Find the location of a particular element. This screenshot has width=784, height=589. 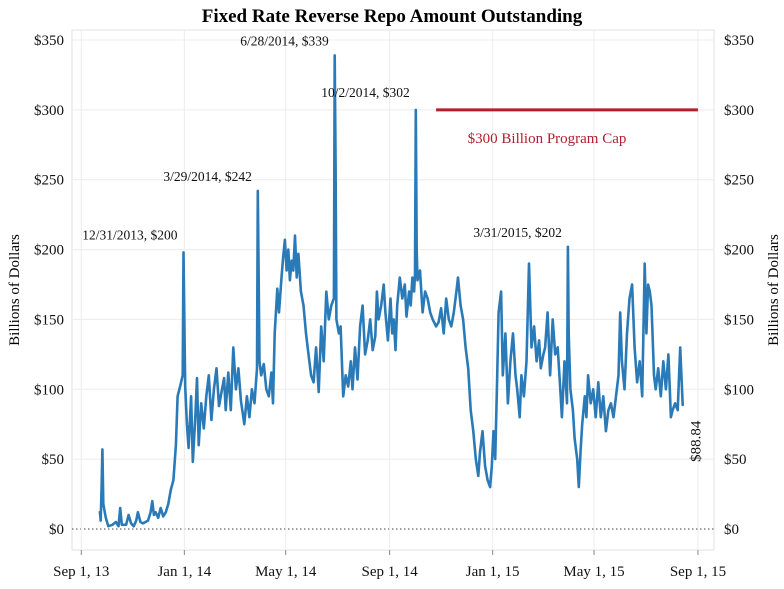

x-tick-label: Jan 1, 14 is located at coordinates (184, 572).